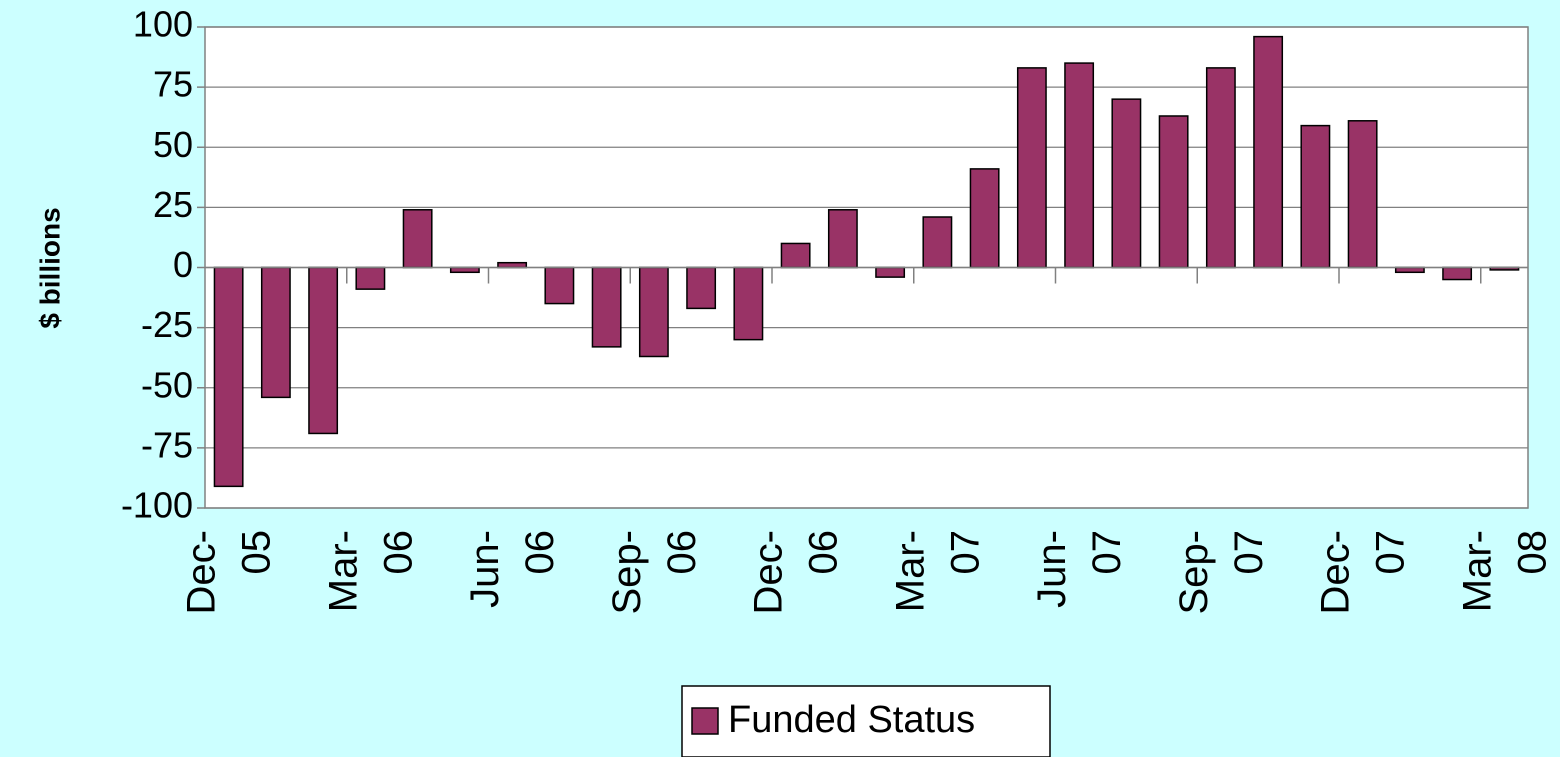  I want to click on y-tick-label: -75, so click(167, 444).